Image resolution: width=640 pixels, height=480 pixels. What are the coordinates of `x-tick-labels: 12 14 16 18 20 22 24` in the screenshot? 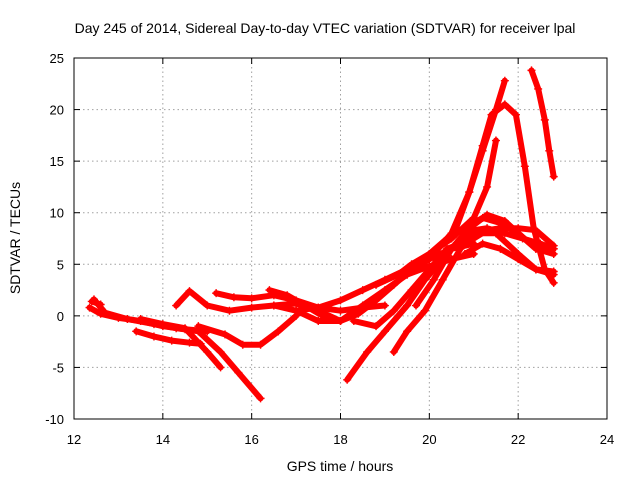 It's located at (340, 439).